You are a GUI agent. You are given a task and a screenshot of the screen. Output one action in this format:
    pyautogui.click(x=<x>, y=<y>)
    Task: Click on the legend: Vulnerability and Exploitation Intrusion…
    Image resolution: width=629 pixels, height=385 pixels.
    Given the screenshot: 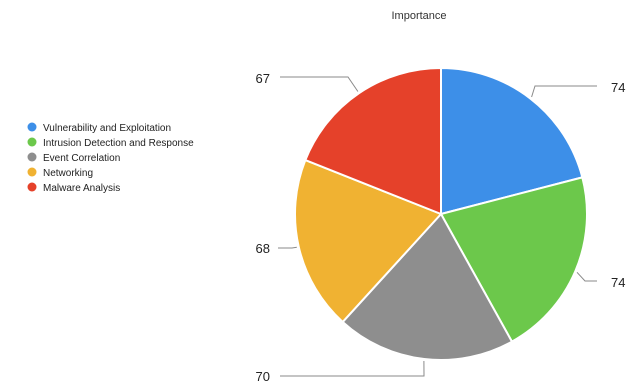 What is the action you would take?
    pyautogui.click(x=110, y=158)
    